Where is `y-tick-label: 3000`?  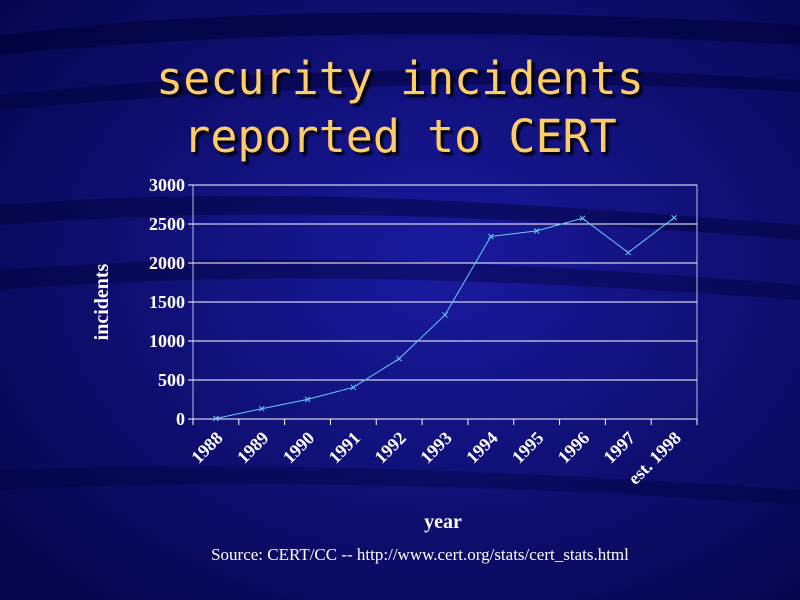
y-tick-label: 3000 is located at coordinates (167, 185).